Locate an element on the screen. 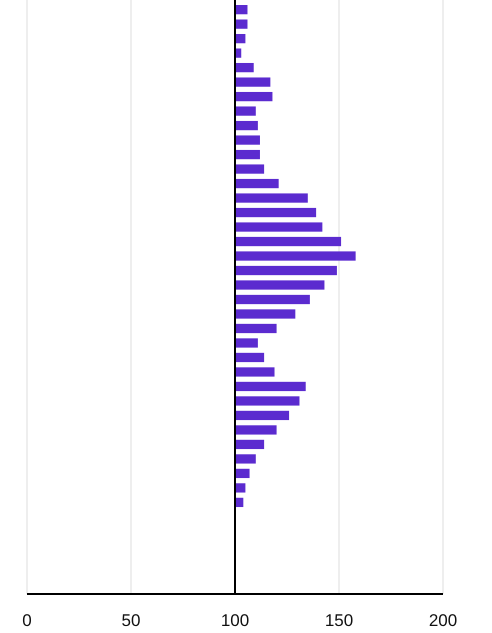 The width and height of the screenshot is (492, 633). x-tick-label: 0 is located at coordinates (27, 620).